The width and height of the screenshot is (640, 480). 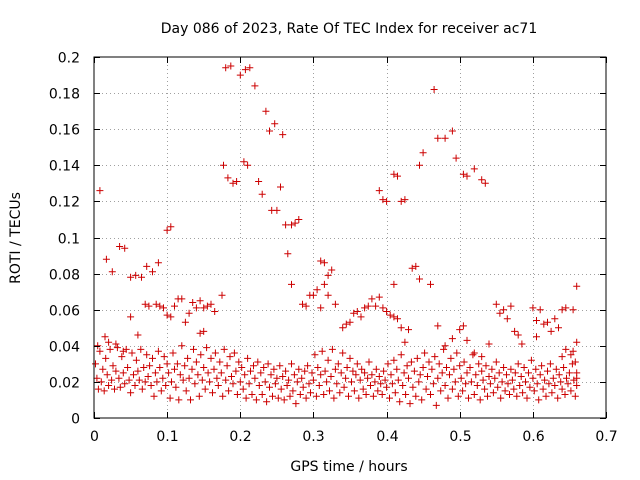 I want to click on y-tick-label: 0.16, so click(x=64, y=131).